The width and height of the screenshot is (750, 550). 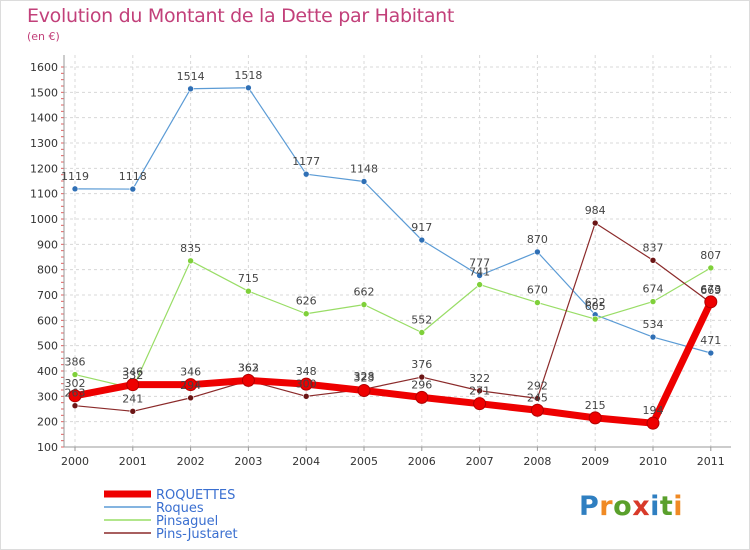 I want to click on data-label-pins-justaret: 263, so click(x=75, y=393).